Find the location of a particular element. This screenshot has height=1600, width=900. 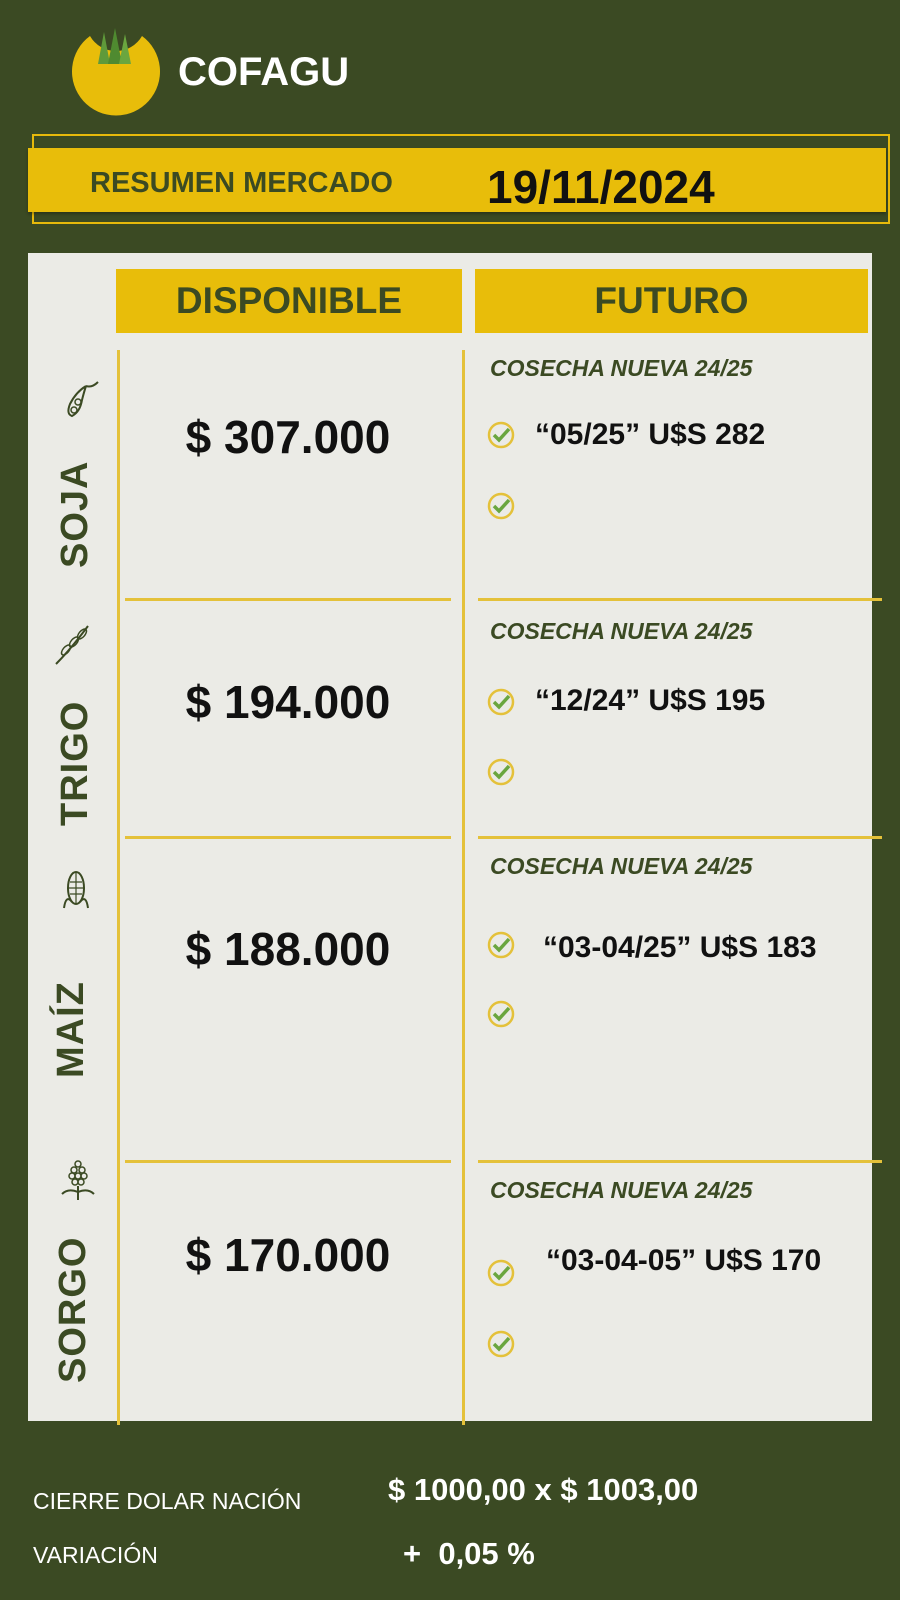

price-maiz: $ 188.000 is located at coordinates (288, 949).